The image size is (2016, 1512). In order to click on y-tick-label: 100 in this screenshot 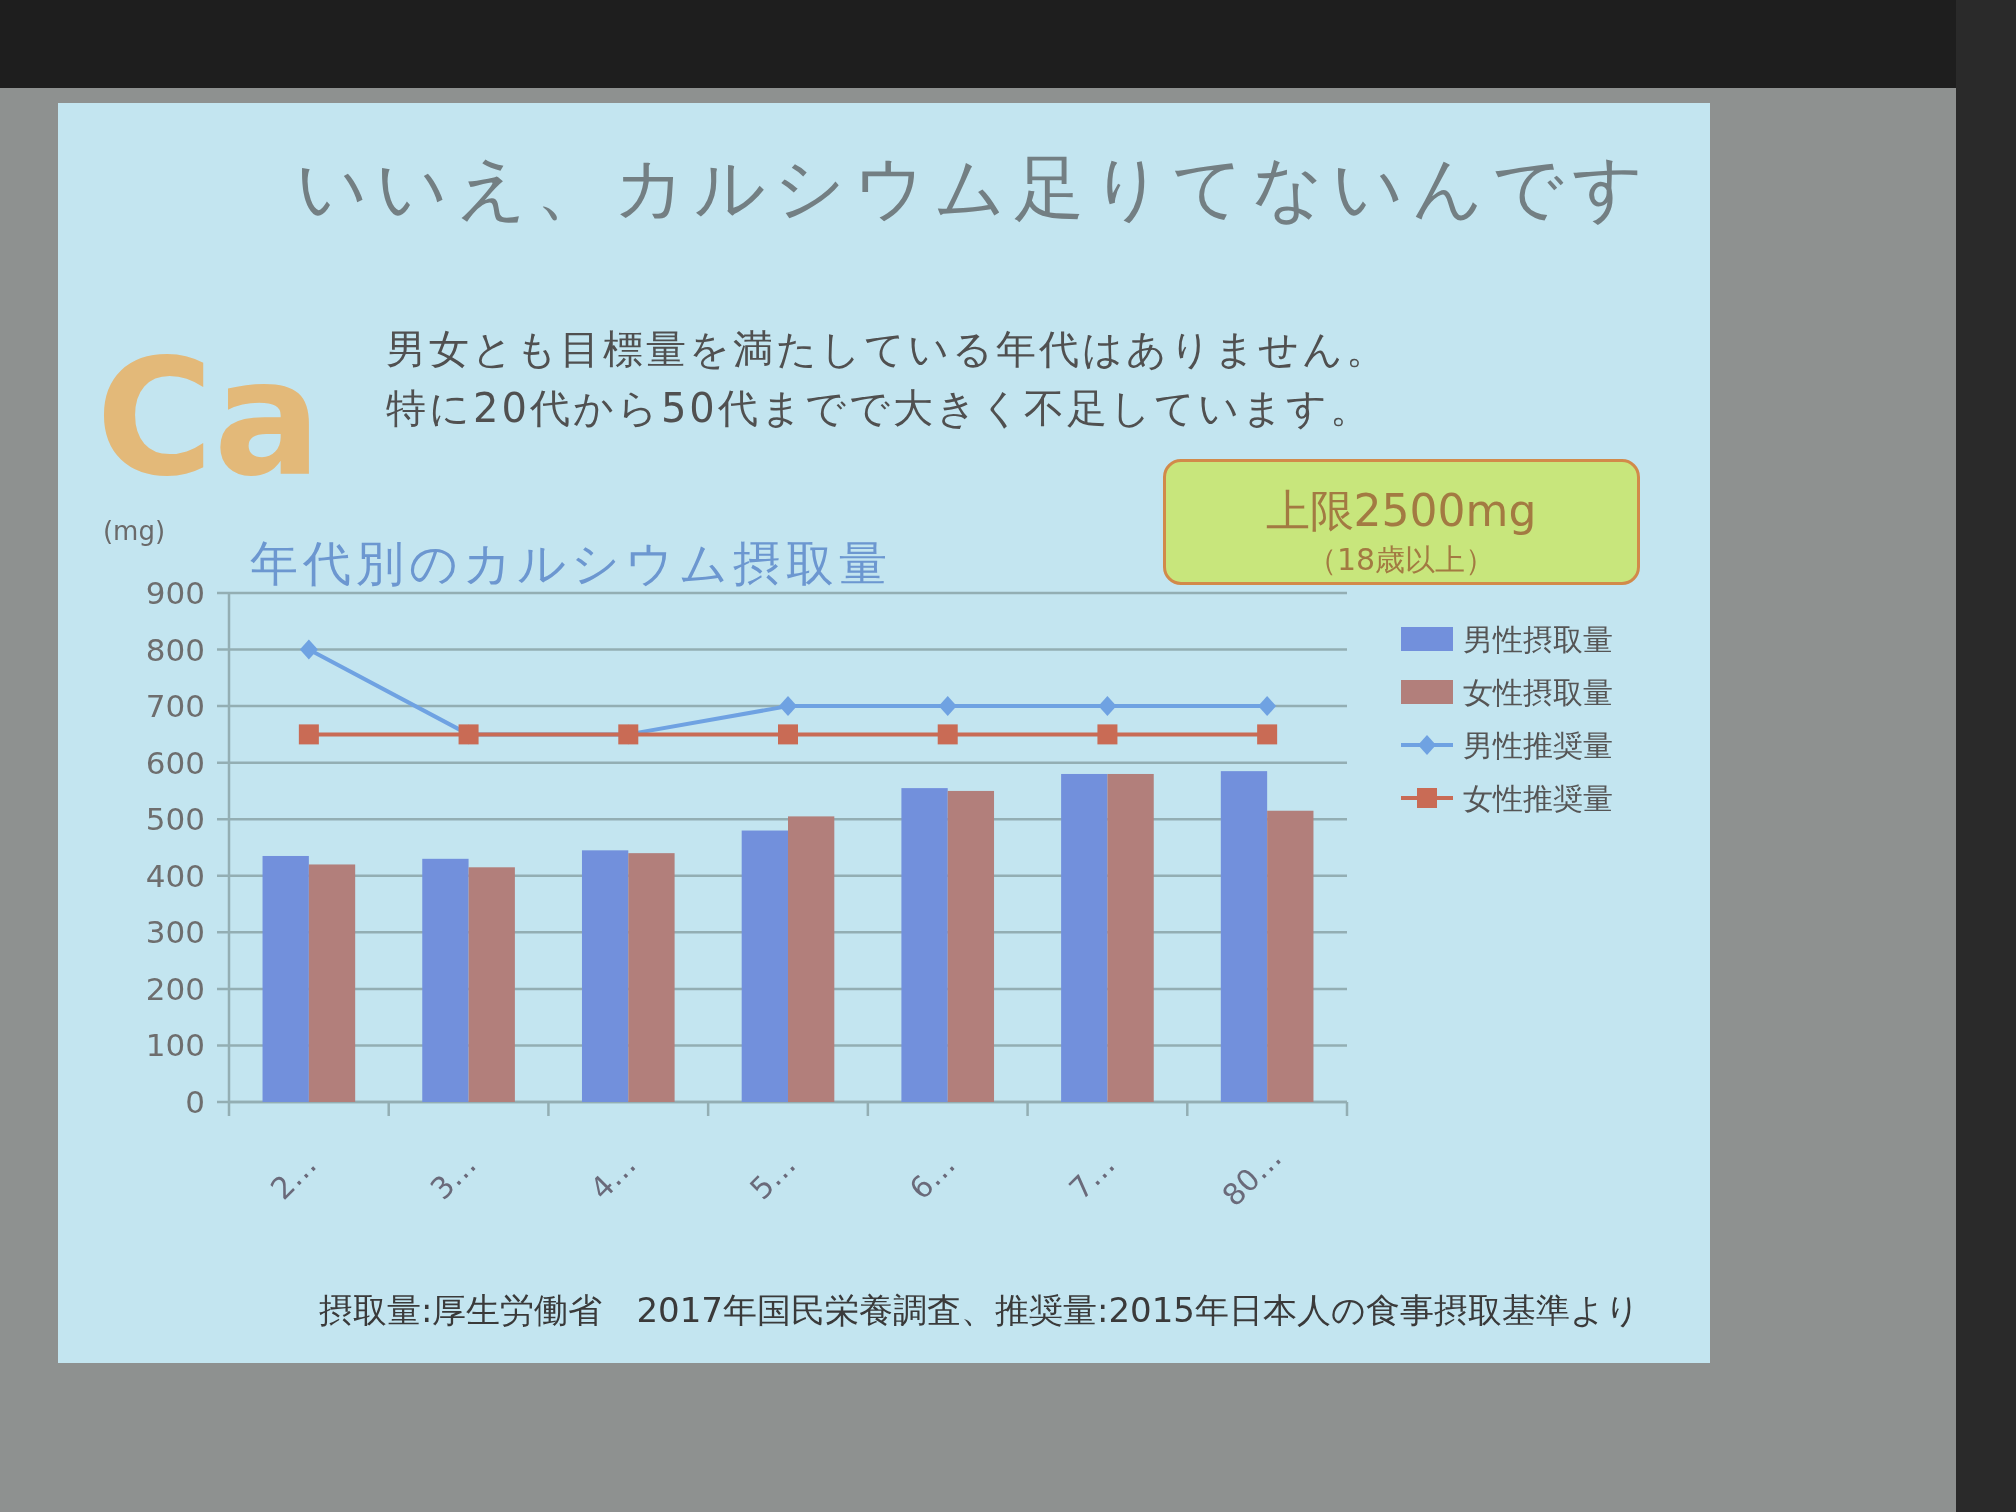, I will do `click(175, 1045)`.